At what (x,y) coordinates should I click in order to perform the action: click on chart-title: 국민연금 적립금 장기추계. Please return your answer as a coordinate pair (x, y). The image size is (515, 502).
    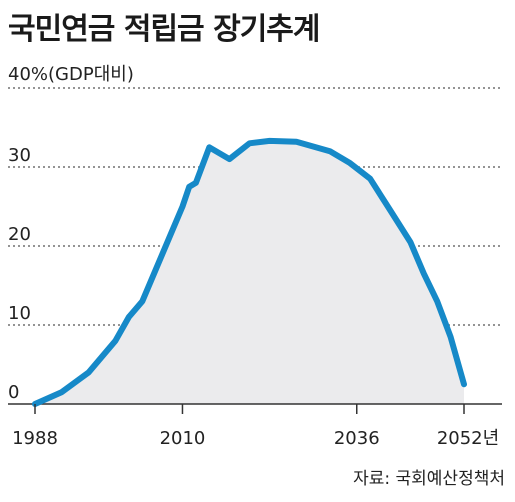
    Looking at the image, I should click on (164, 29).